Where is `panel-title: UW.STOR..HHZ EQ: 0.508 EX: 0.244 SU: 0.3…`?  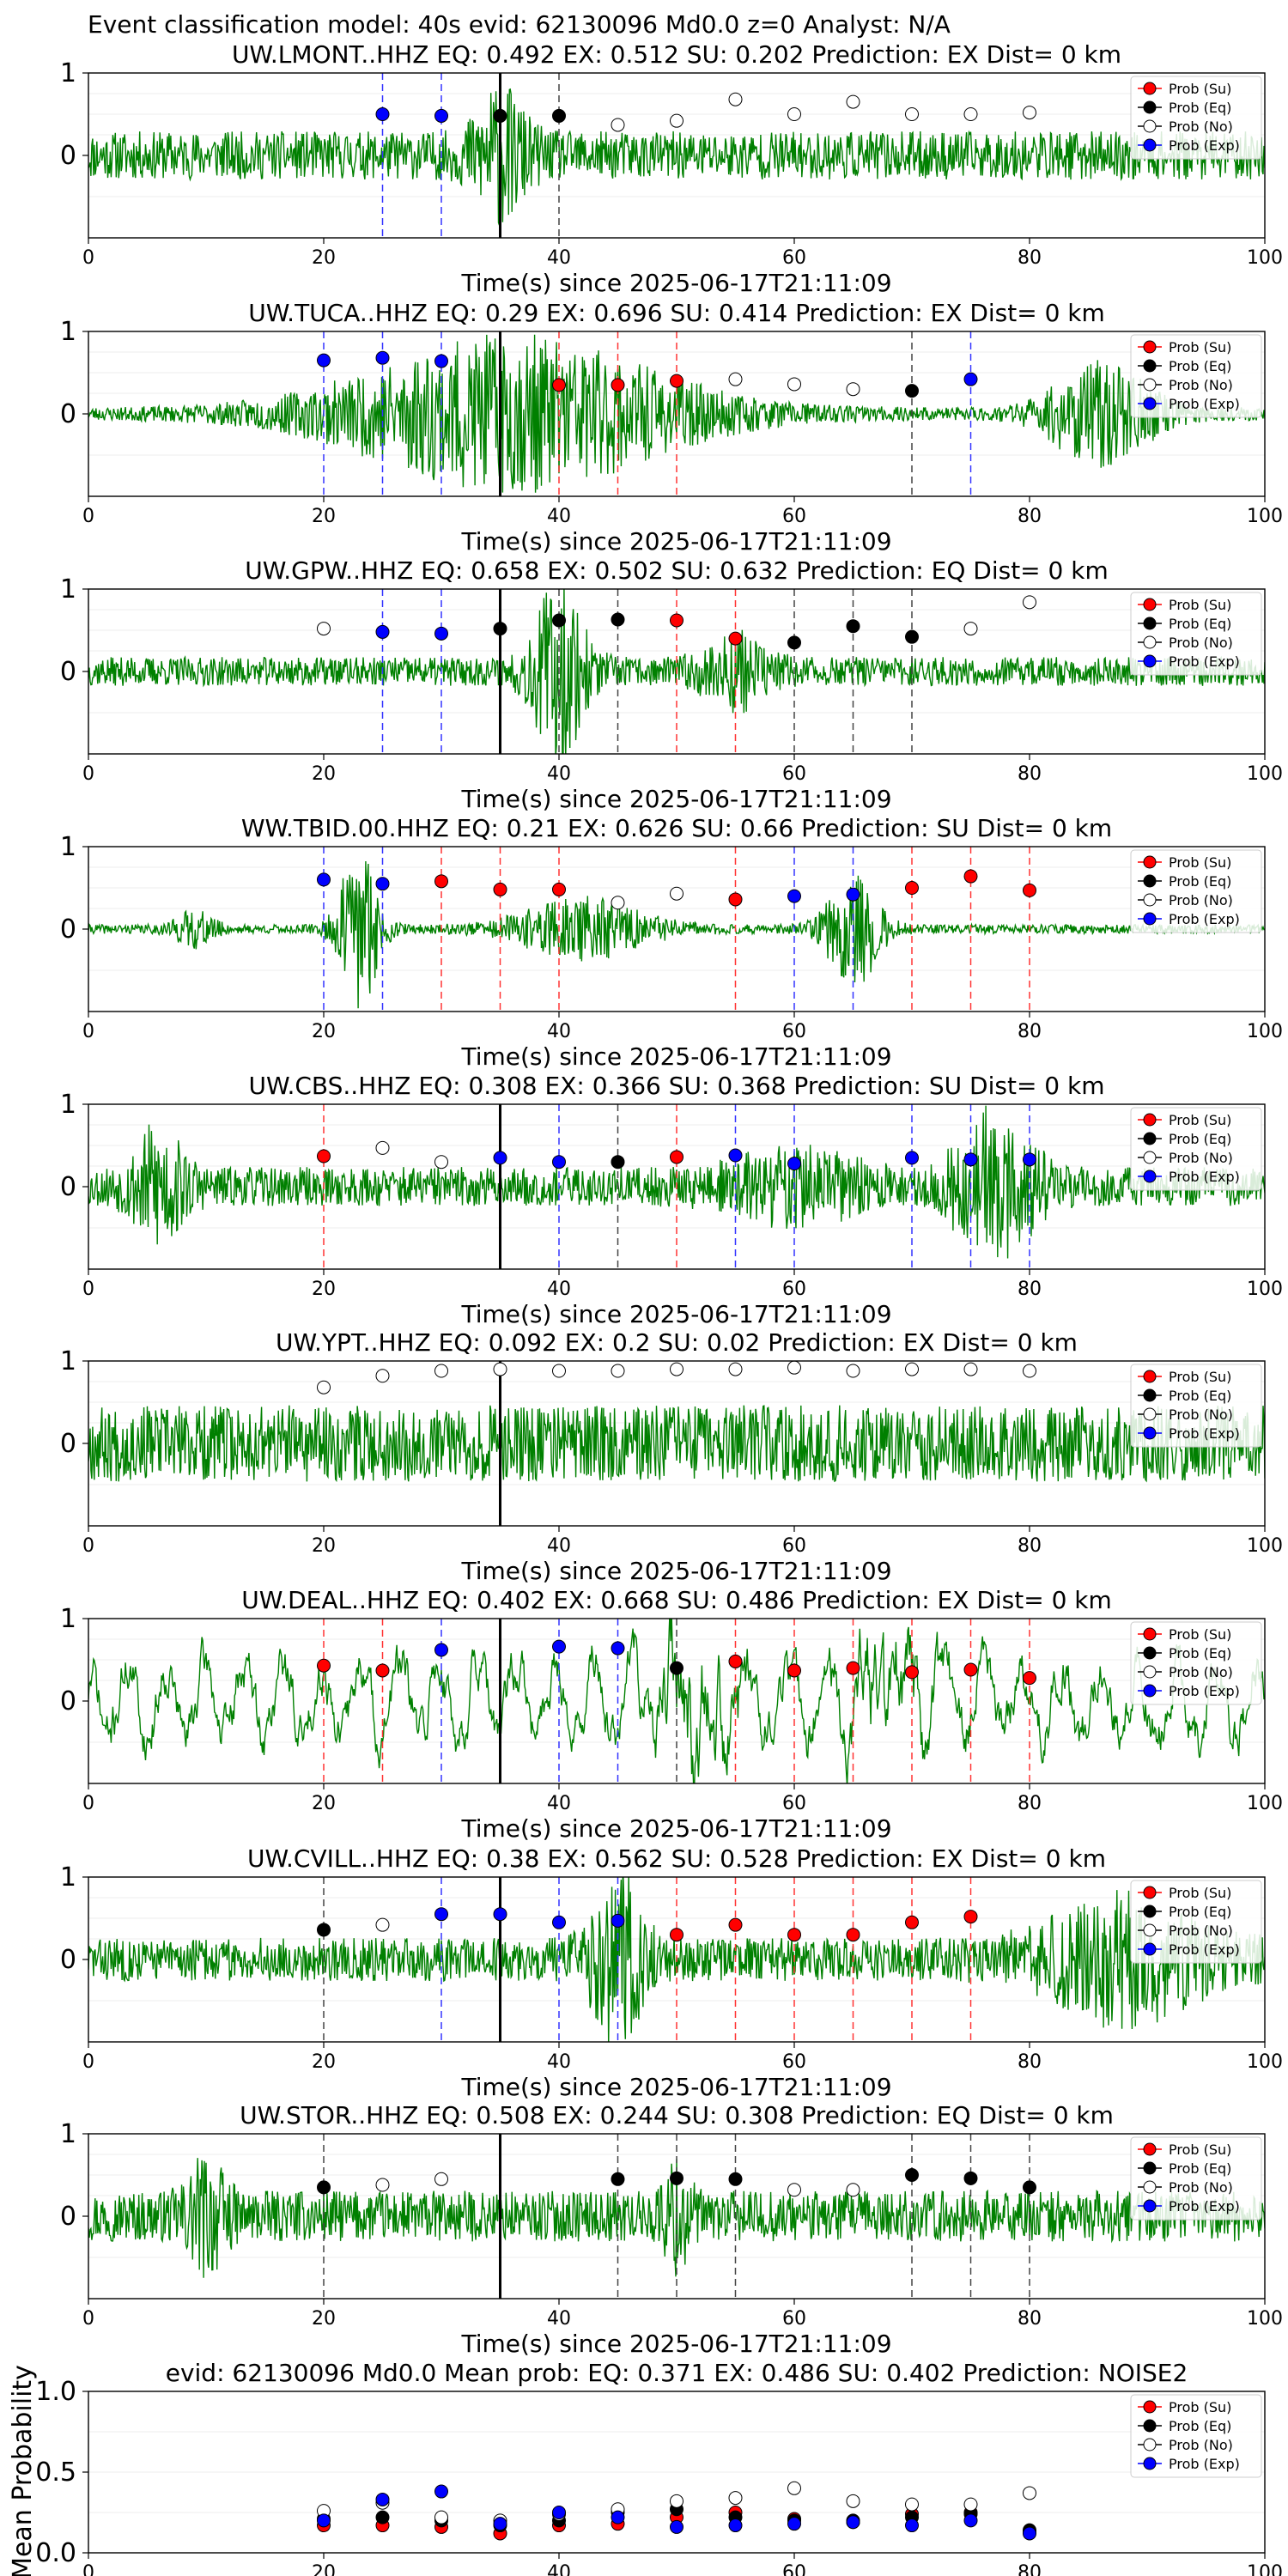
panel-title: UW.STOR..HHZ EQ: 0.508 EX: 0.244 SU: 0.3… is located at coordinates (677, 2115).